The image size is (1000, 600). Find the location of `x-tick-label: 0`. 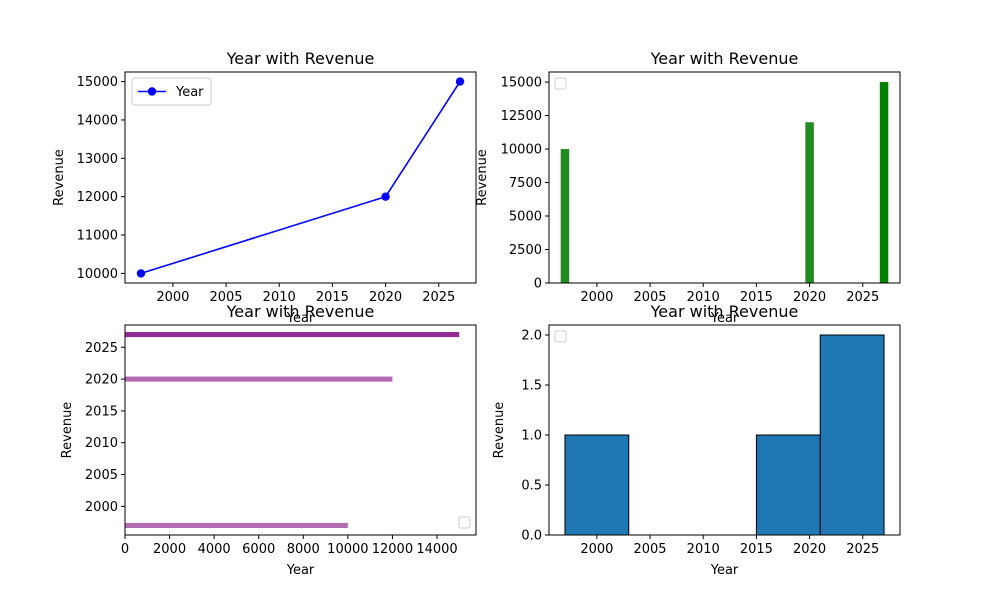

x-tick-label: 0 is located at coordinates (125, 549).